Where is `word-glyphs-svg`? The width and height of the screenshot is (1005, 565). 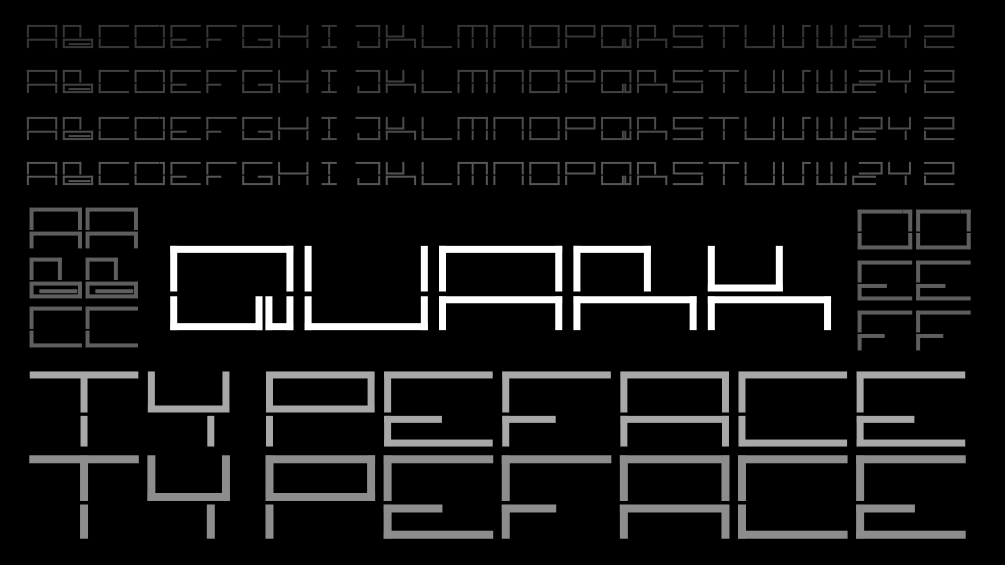
word-glyphs-svg is located at coordinates (83, 327).